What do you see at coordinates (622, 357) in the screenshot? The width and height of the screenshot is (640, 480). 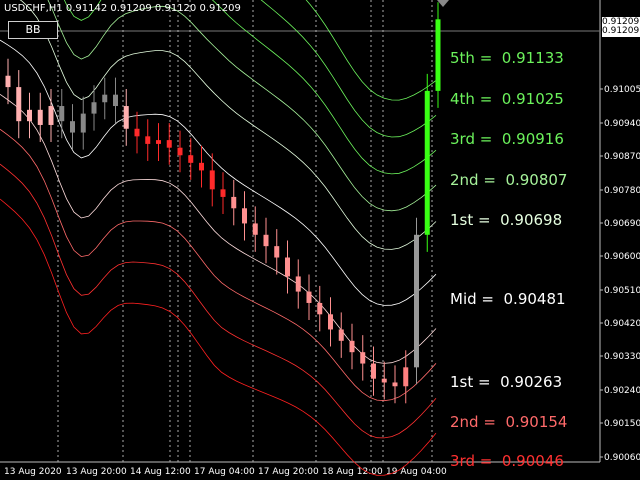 I see `y-tick-label: 0.90330` at bounding box center [622, 357].